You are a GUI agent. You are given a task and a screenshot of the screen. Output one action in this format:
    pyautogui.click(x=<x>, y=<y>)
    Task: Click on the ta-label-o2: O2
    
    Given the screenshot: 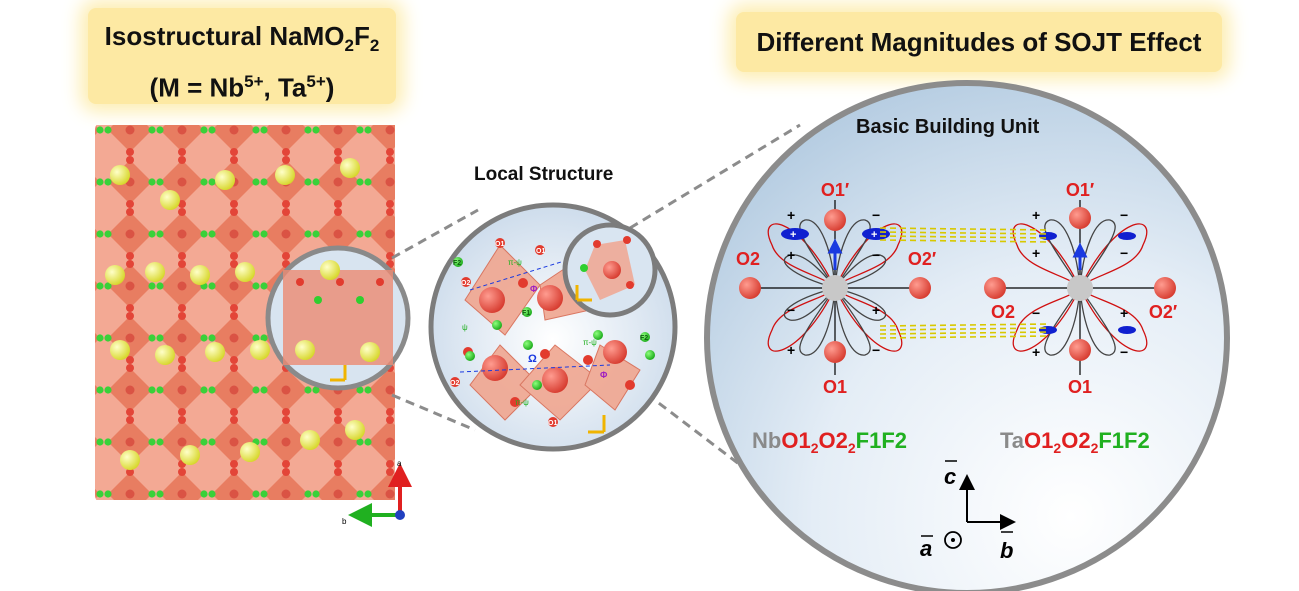 What is the action you would take?
    pyautogui.click(x=1003, y=312)
    